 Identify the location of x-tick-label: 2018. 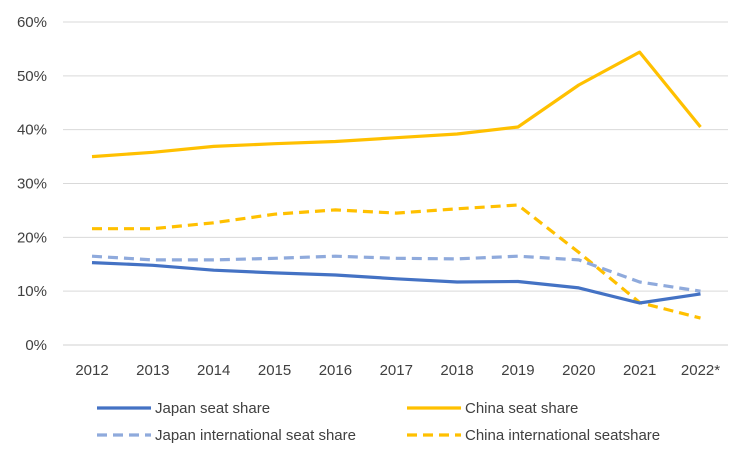
(456, 370).